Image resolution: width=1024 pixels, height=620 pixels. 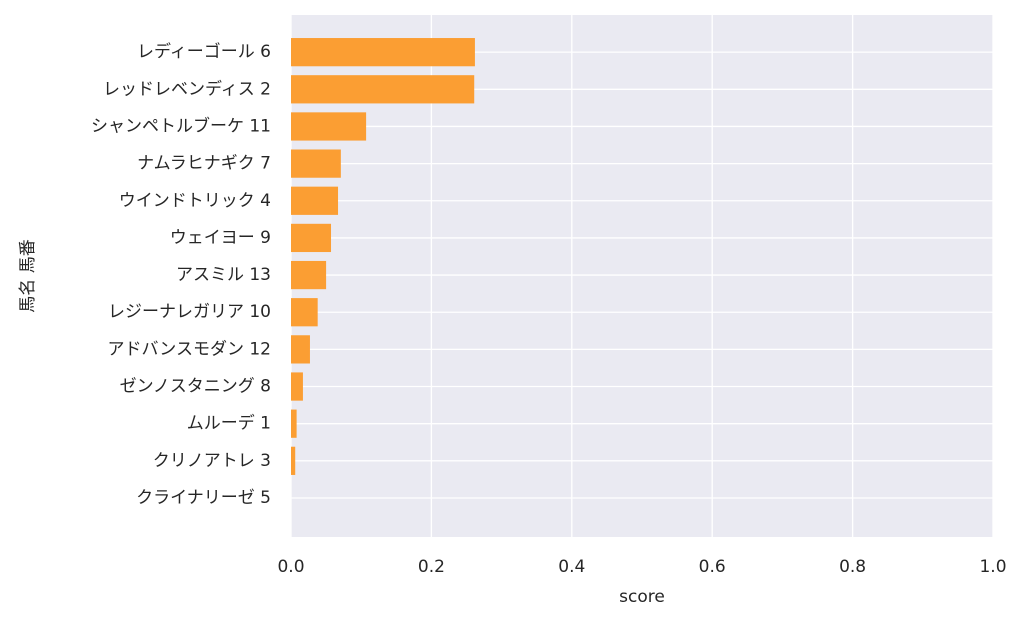 What do you see at coordinates (187, 88) in the screenshot?
I see `y-tick-label: レッドレベンディス 2` at bounding box center [187, 88].